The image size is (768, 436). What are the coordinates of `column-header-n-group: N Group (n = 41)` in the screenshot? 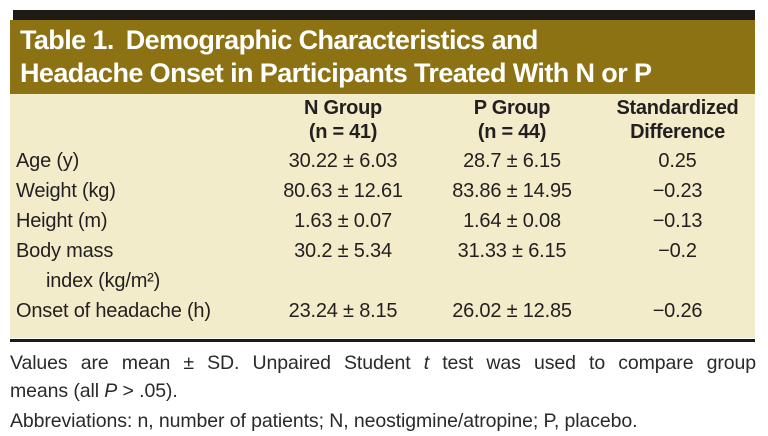 It's located at (343, 120).